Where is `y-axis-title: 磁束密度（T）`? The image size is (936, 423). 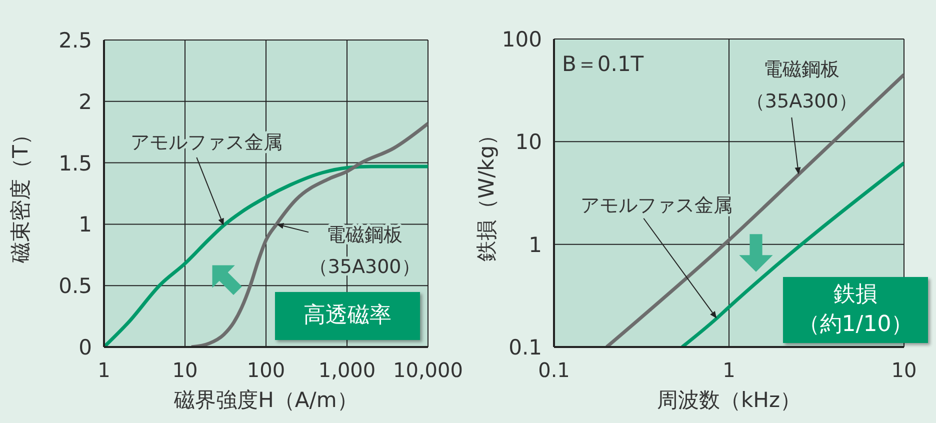 y-axis-title: 磁束密度（T） is located at coordinates (20, 194).